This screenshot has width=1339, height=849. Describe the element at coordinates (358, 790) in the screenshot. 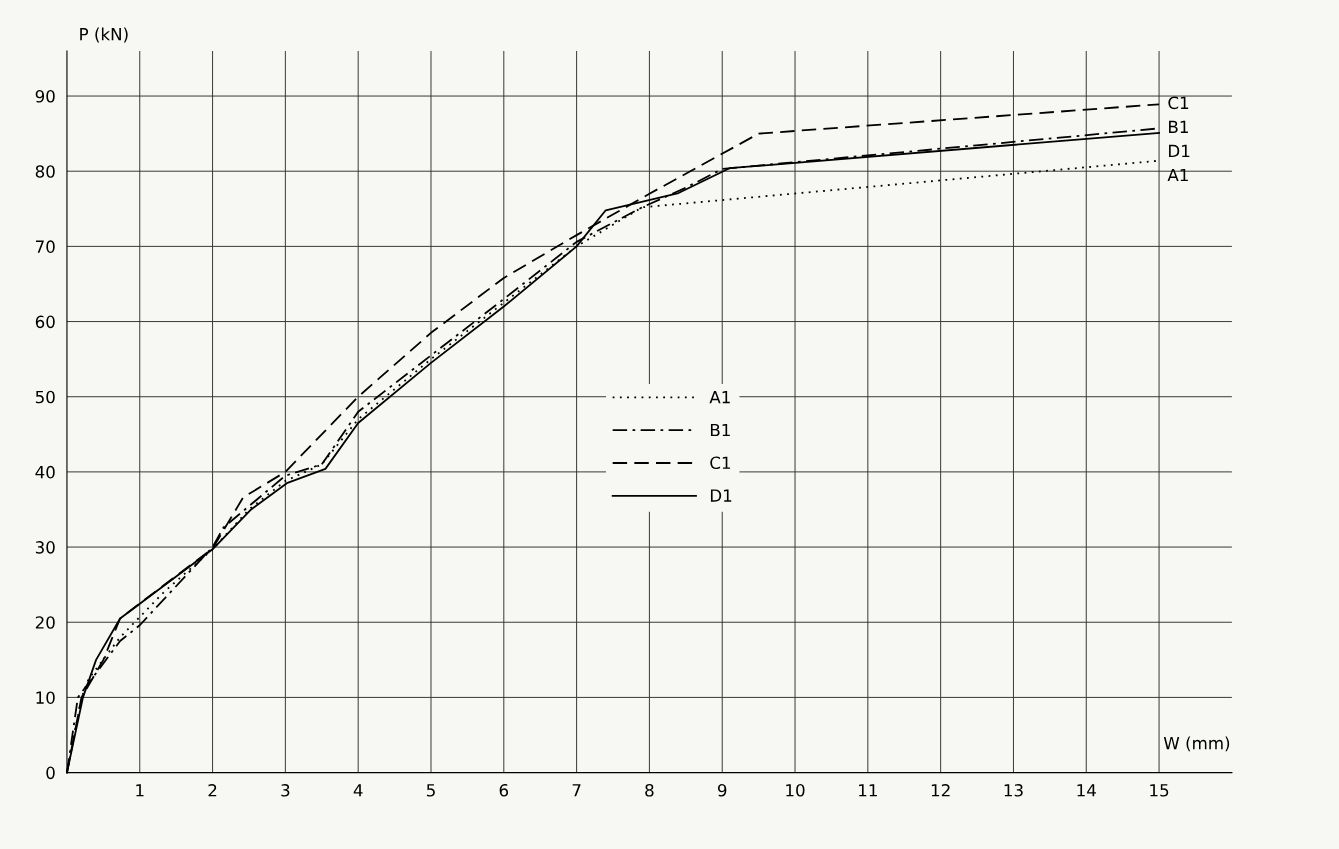

I see `x-tick-label: 4` at that location.